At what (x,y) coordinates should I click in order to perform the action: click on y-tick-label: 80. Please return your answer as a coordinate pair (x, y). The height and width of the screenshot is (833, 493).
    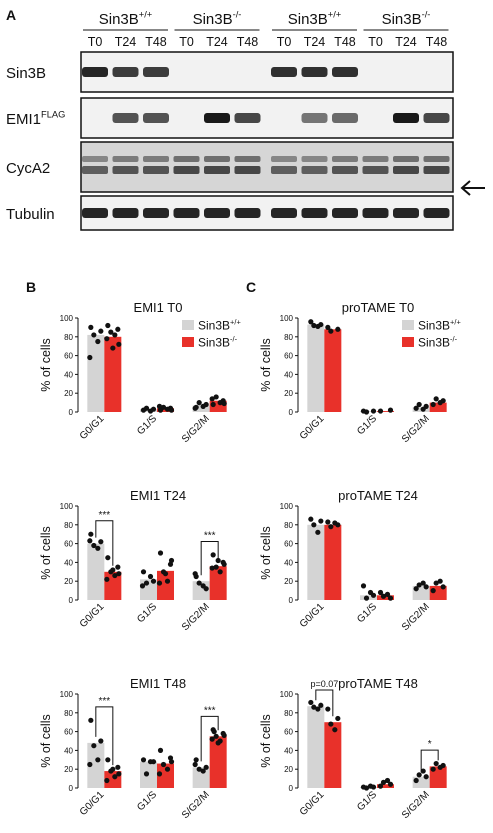
    Looking at the image, I should click on (68, 713).